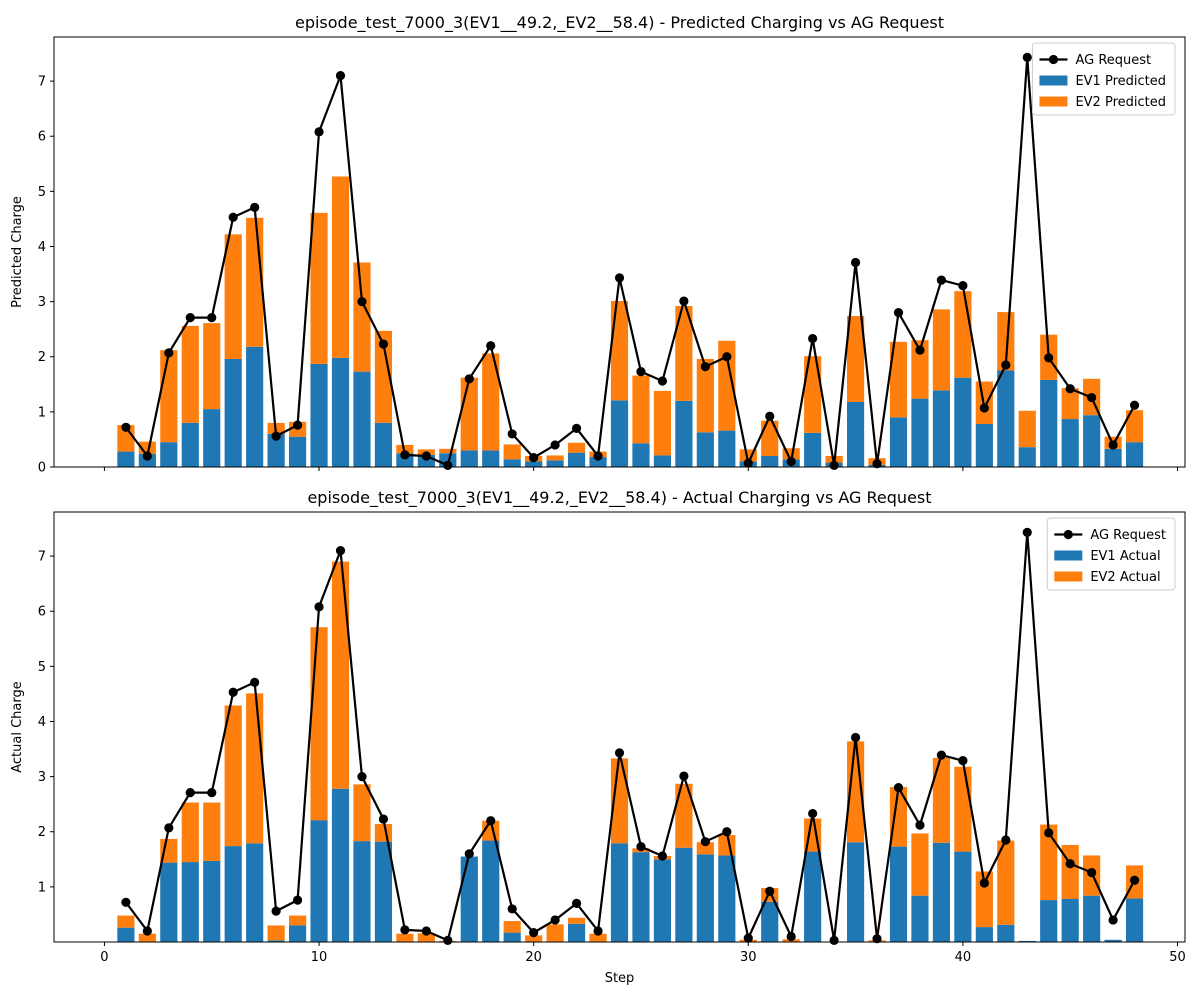  I want to click on y-tick-label-1: 1, so click(42, 887).